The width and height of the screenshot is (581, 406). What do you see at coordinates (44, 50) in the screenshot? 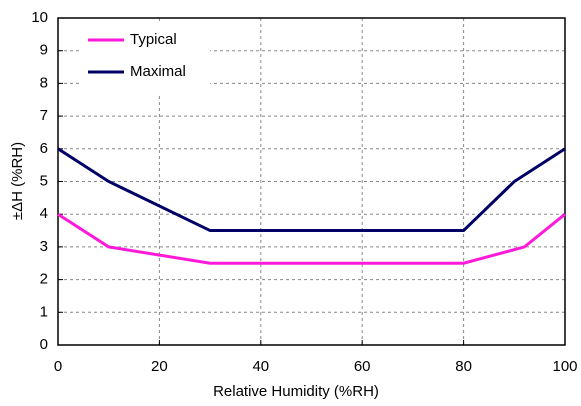
I see `y-tick-label: 9` at bounding box center [44, 50].